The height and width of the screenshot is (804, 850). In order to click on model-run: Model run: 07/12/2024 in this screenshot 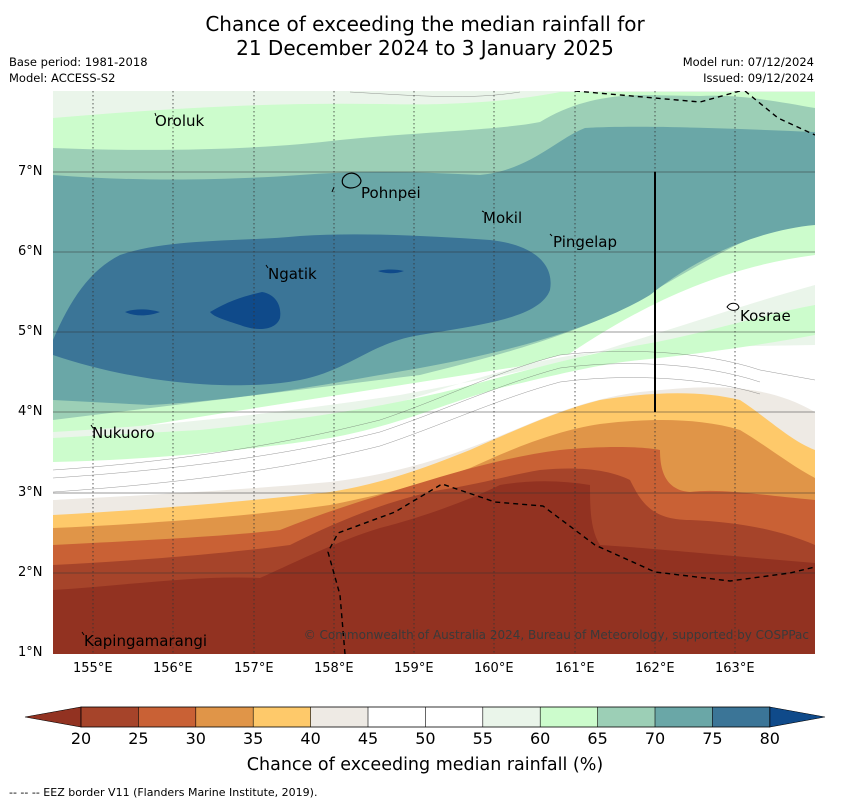, I will do `click(748, 62)`.